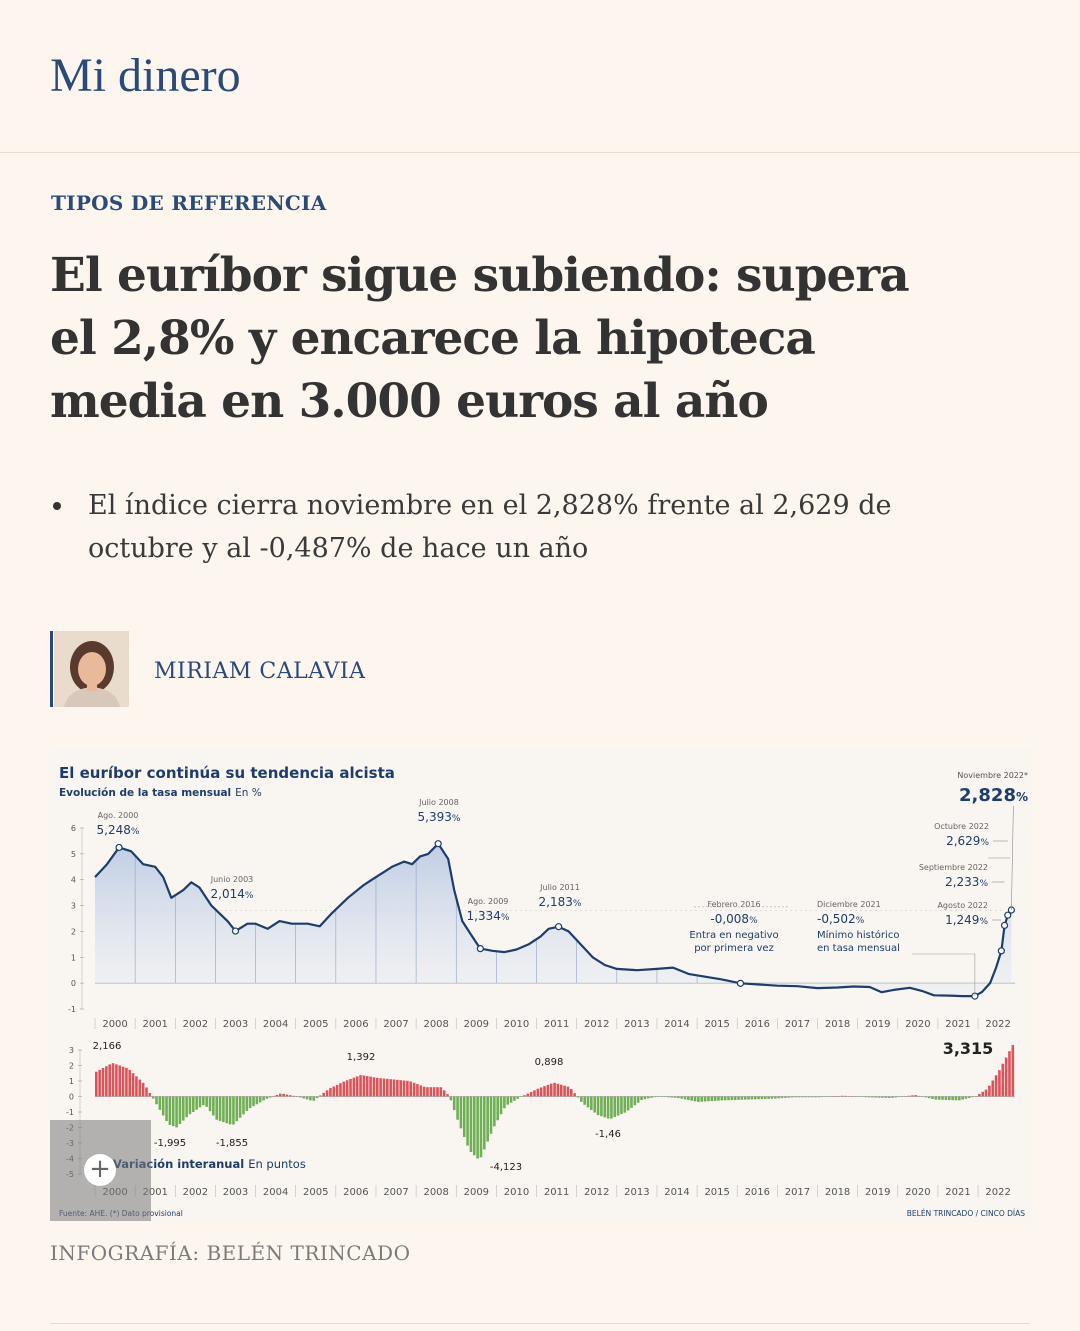 The image size is (1080, 1331). Describe the element at coordinates (559, 887) in the screenshot. I see `annotation-label: Julio 2011` at that location.